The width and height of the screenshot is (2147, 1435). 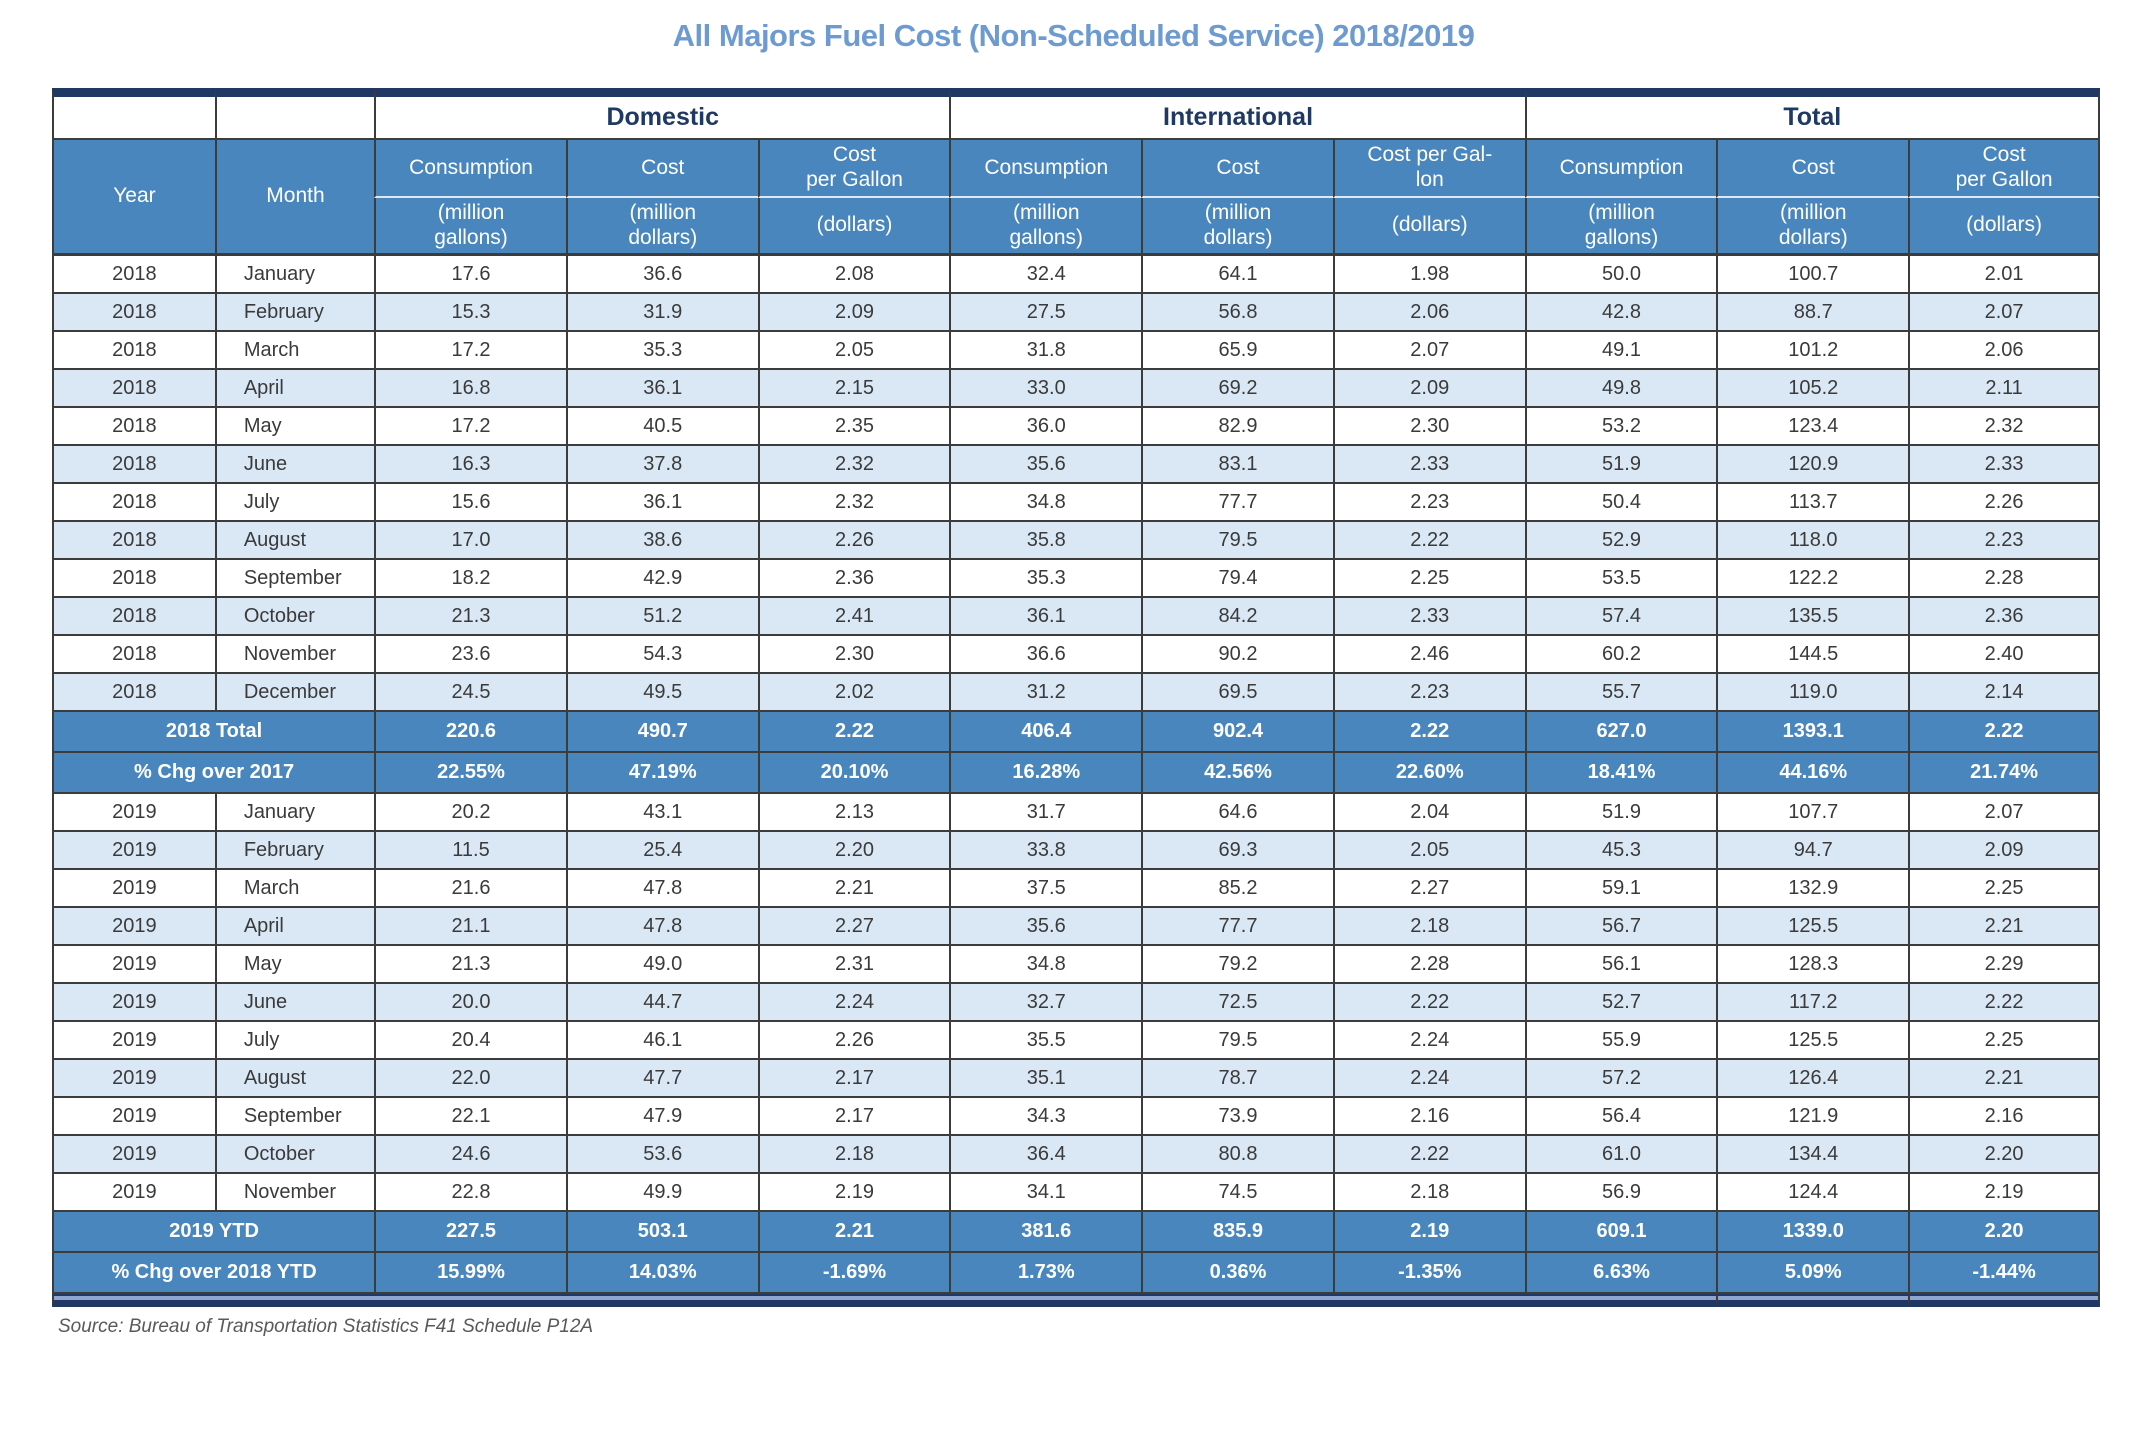 I want to click on value-cell: 20.2, so click(x=470, y=813).